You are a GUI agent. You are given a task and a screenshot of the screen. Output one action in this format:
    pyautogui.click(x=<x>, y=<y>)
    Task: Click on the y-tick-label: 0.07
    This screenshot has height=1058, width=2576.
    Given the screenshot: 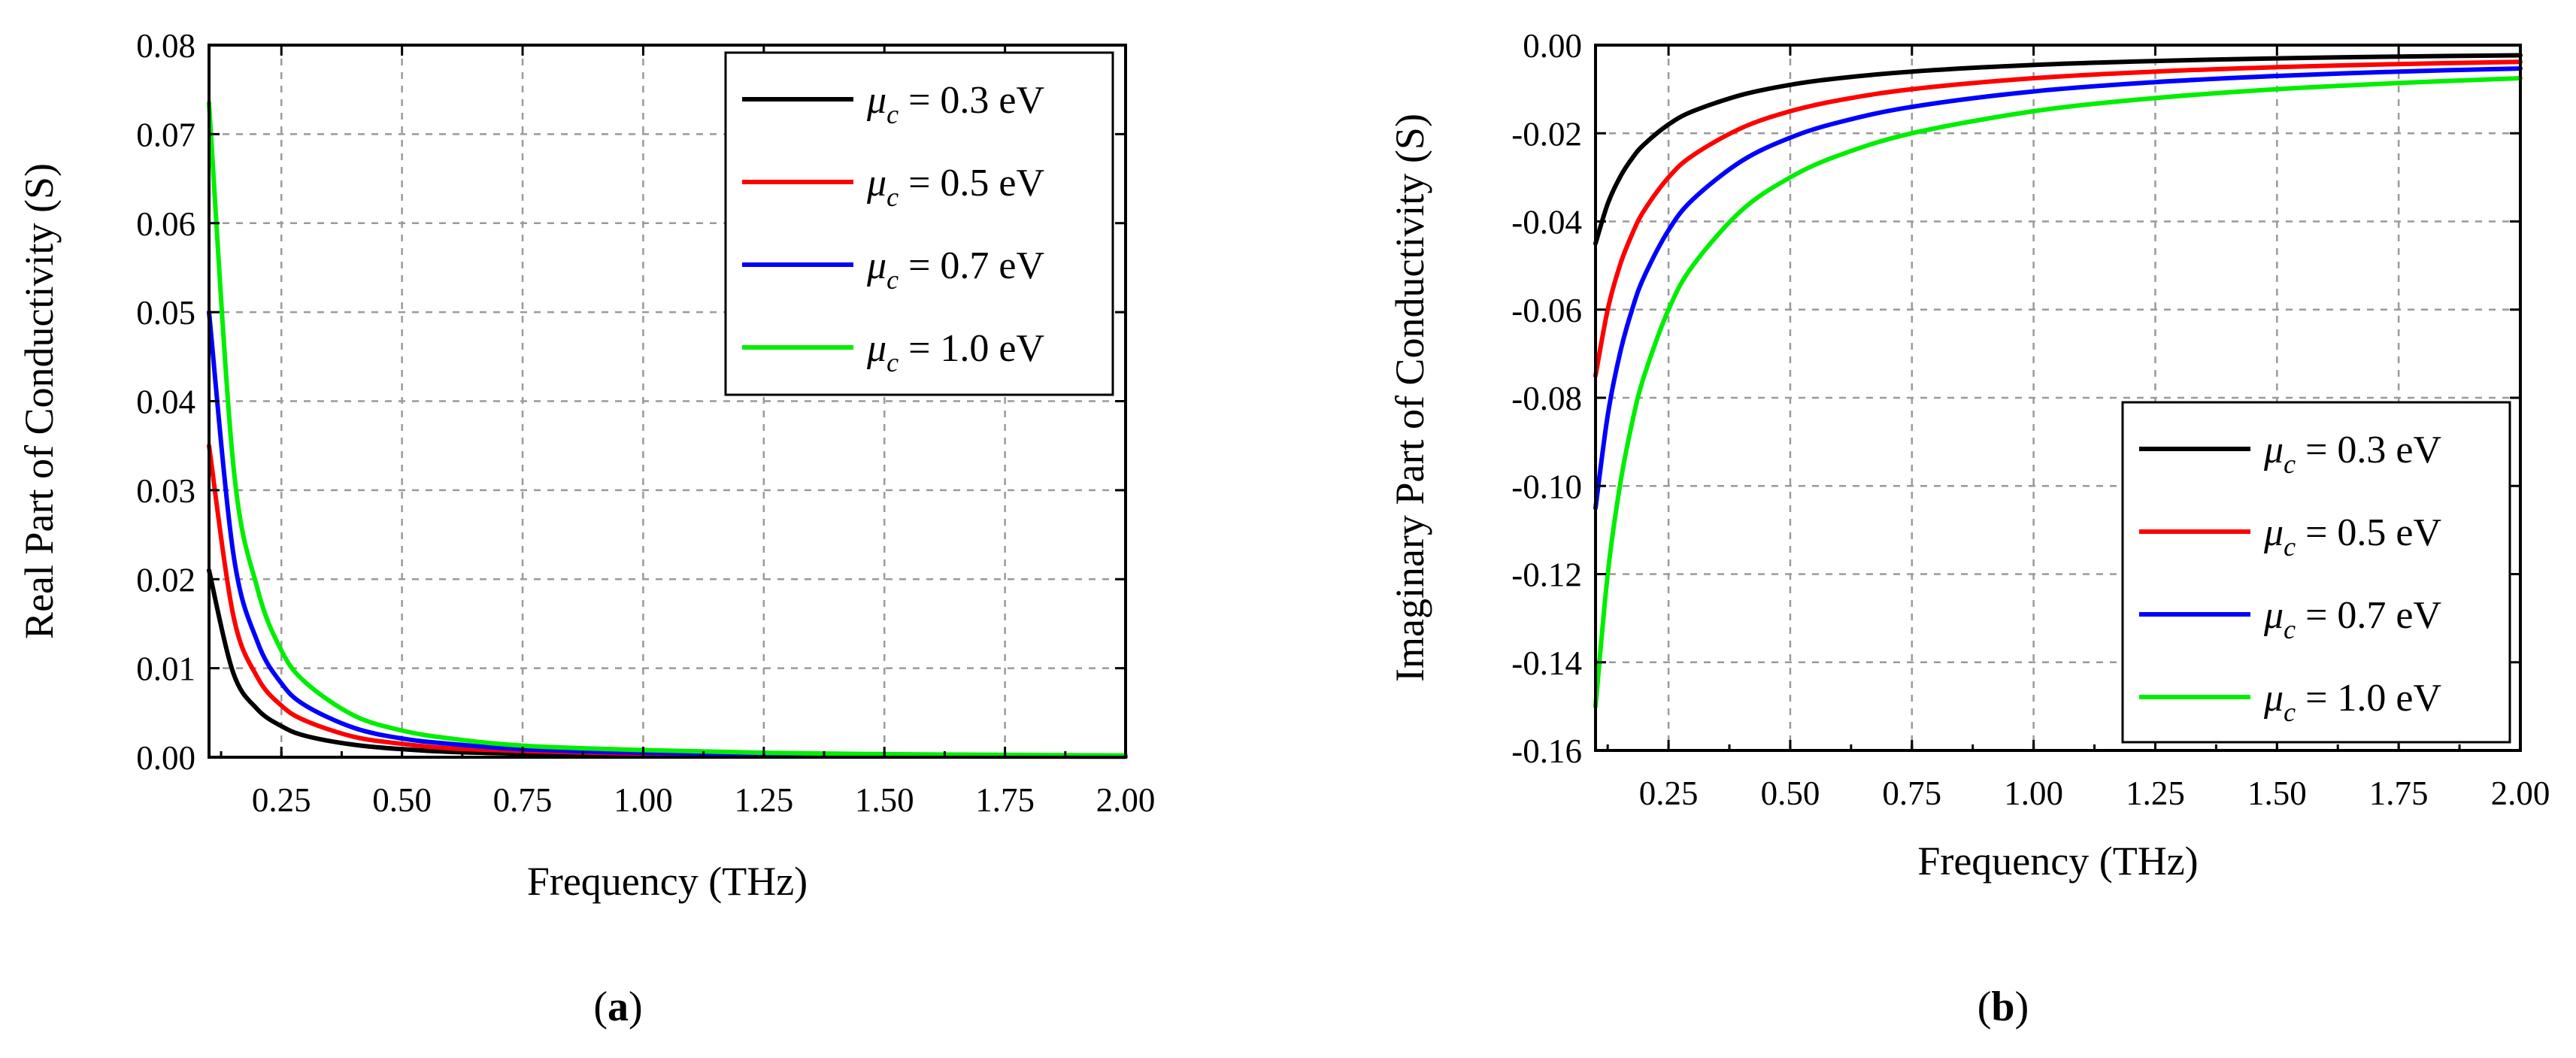 What is the action you would take?
    pyautogui.click(x=165, y=134)
    